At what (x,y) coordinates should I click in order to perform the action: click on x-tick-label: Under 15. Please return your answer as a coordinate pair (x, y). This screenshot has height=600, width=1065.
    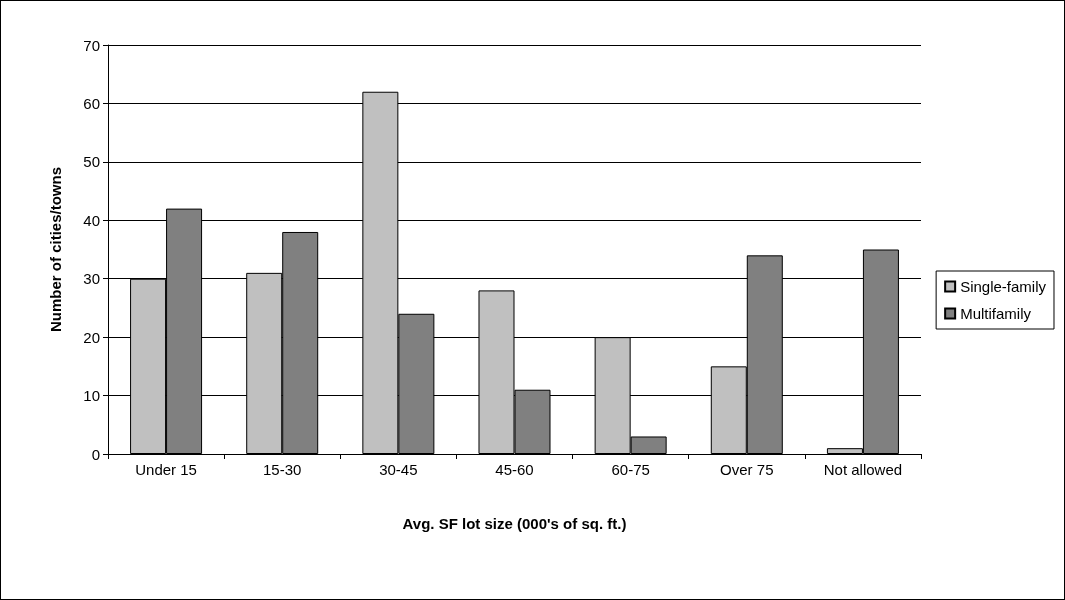
    Looking at the image, I should click on (166, 469).